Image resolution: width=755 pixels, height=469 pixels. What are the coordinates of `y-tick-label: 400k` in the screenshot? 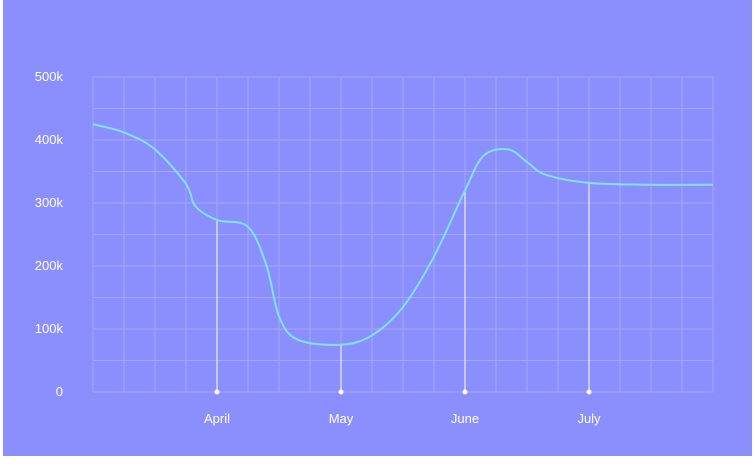 It's located at (49, 139).